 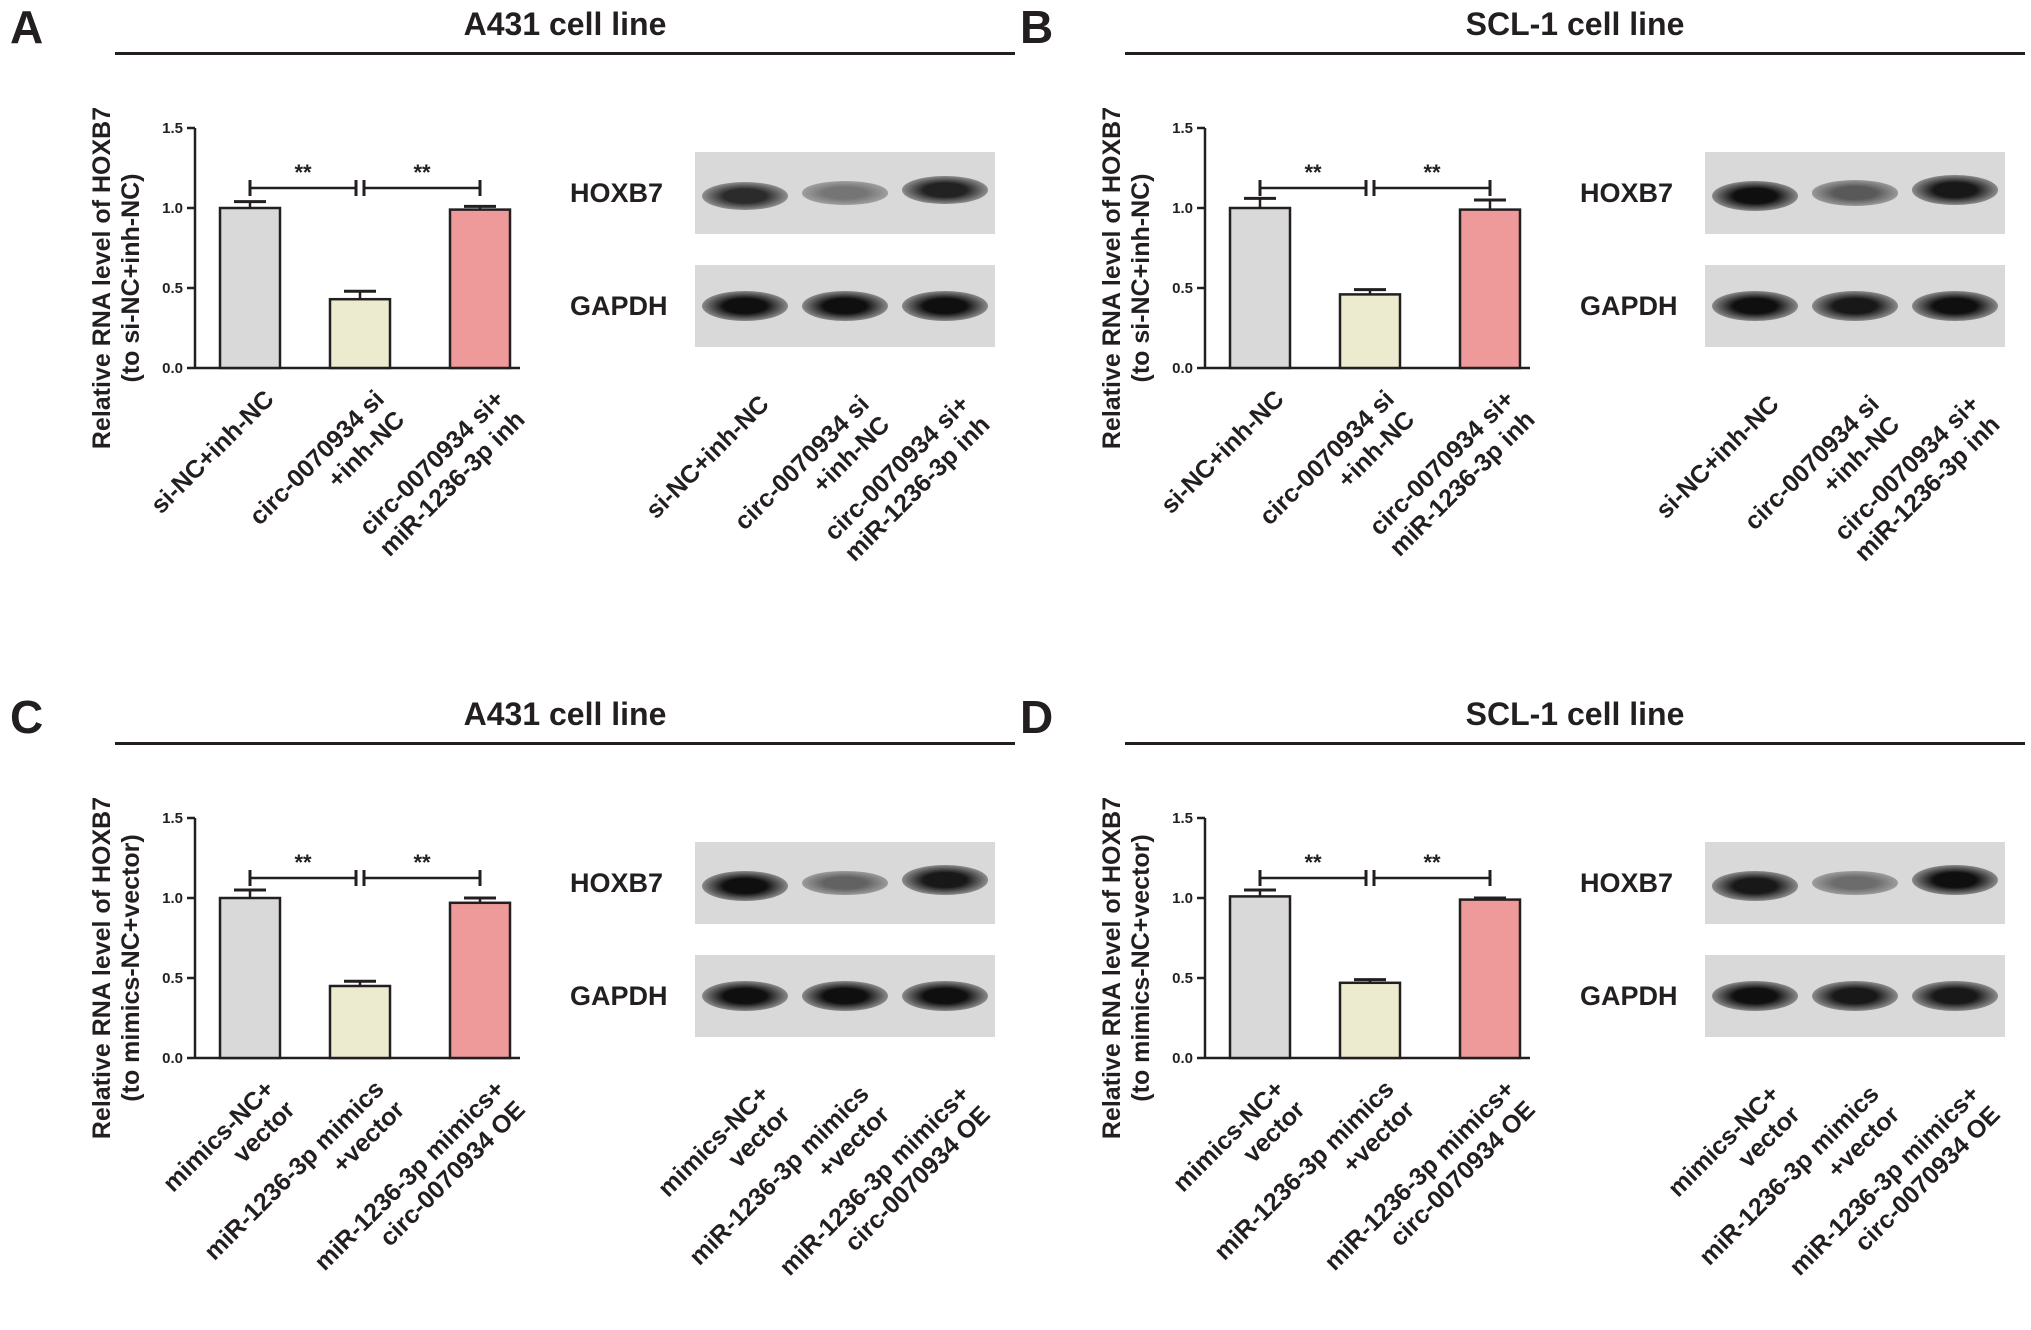 I want to click on panel-letter: B, so click(x=1037, y=27).